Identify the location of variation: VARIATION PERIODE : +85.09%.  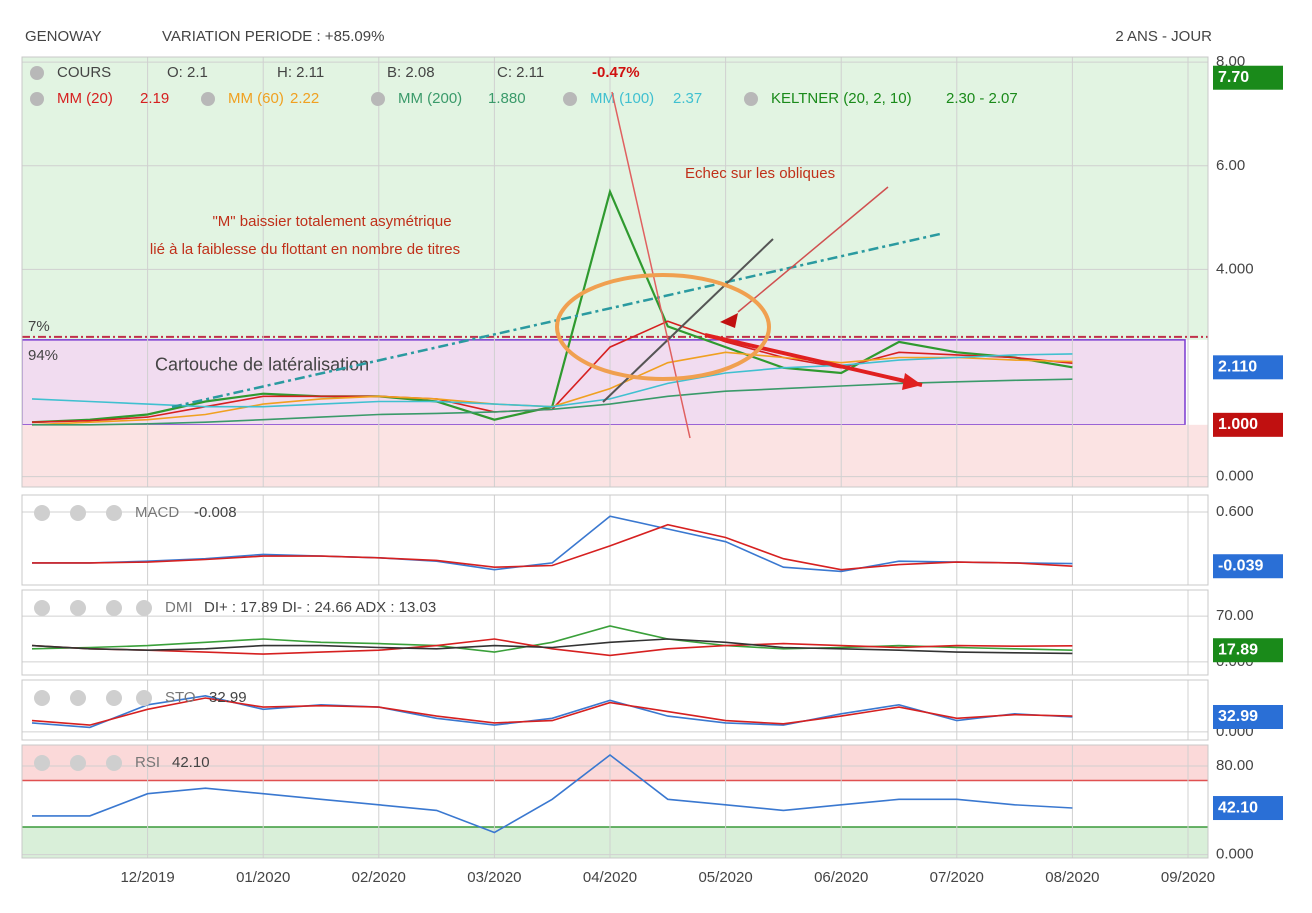
(273, 36).